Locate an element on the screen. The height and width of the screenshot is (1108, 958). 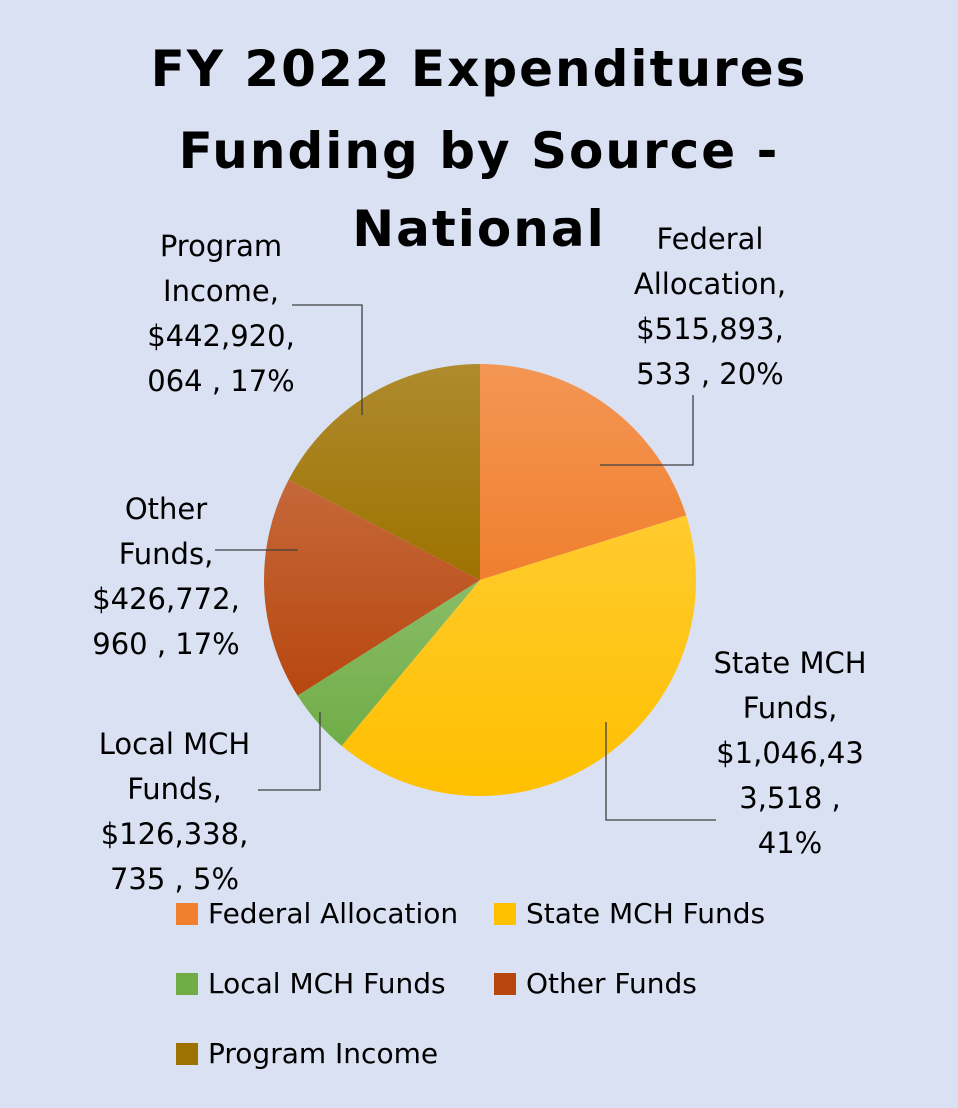
data-label-line: Allocation, is located at coordinates (710, 284).